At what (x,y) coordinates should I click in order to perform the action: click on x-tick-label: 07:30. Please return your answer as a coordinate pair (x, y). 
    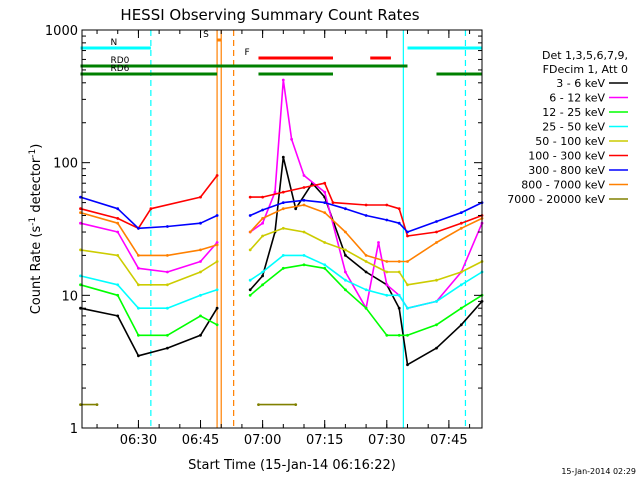
    Looking at the image, I should click on (386, 440).